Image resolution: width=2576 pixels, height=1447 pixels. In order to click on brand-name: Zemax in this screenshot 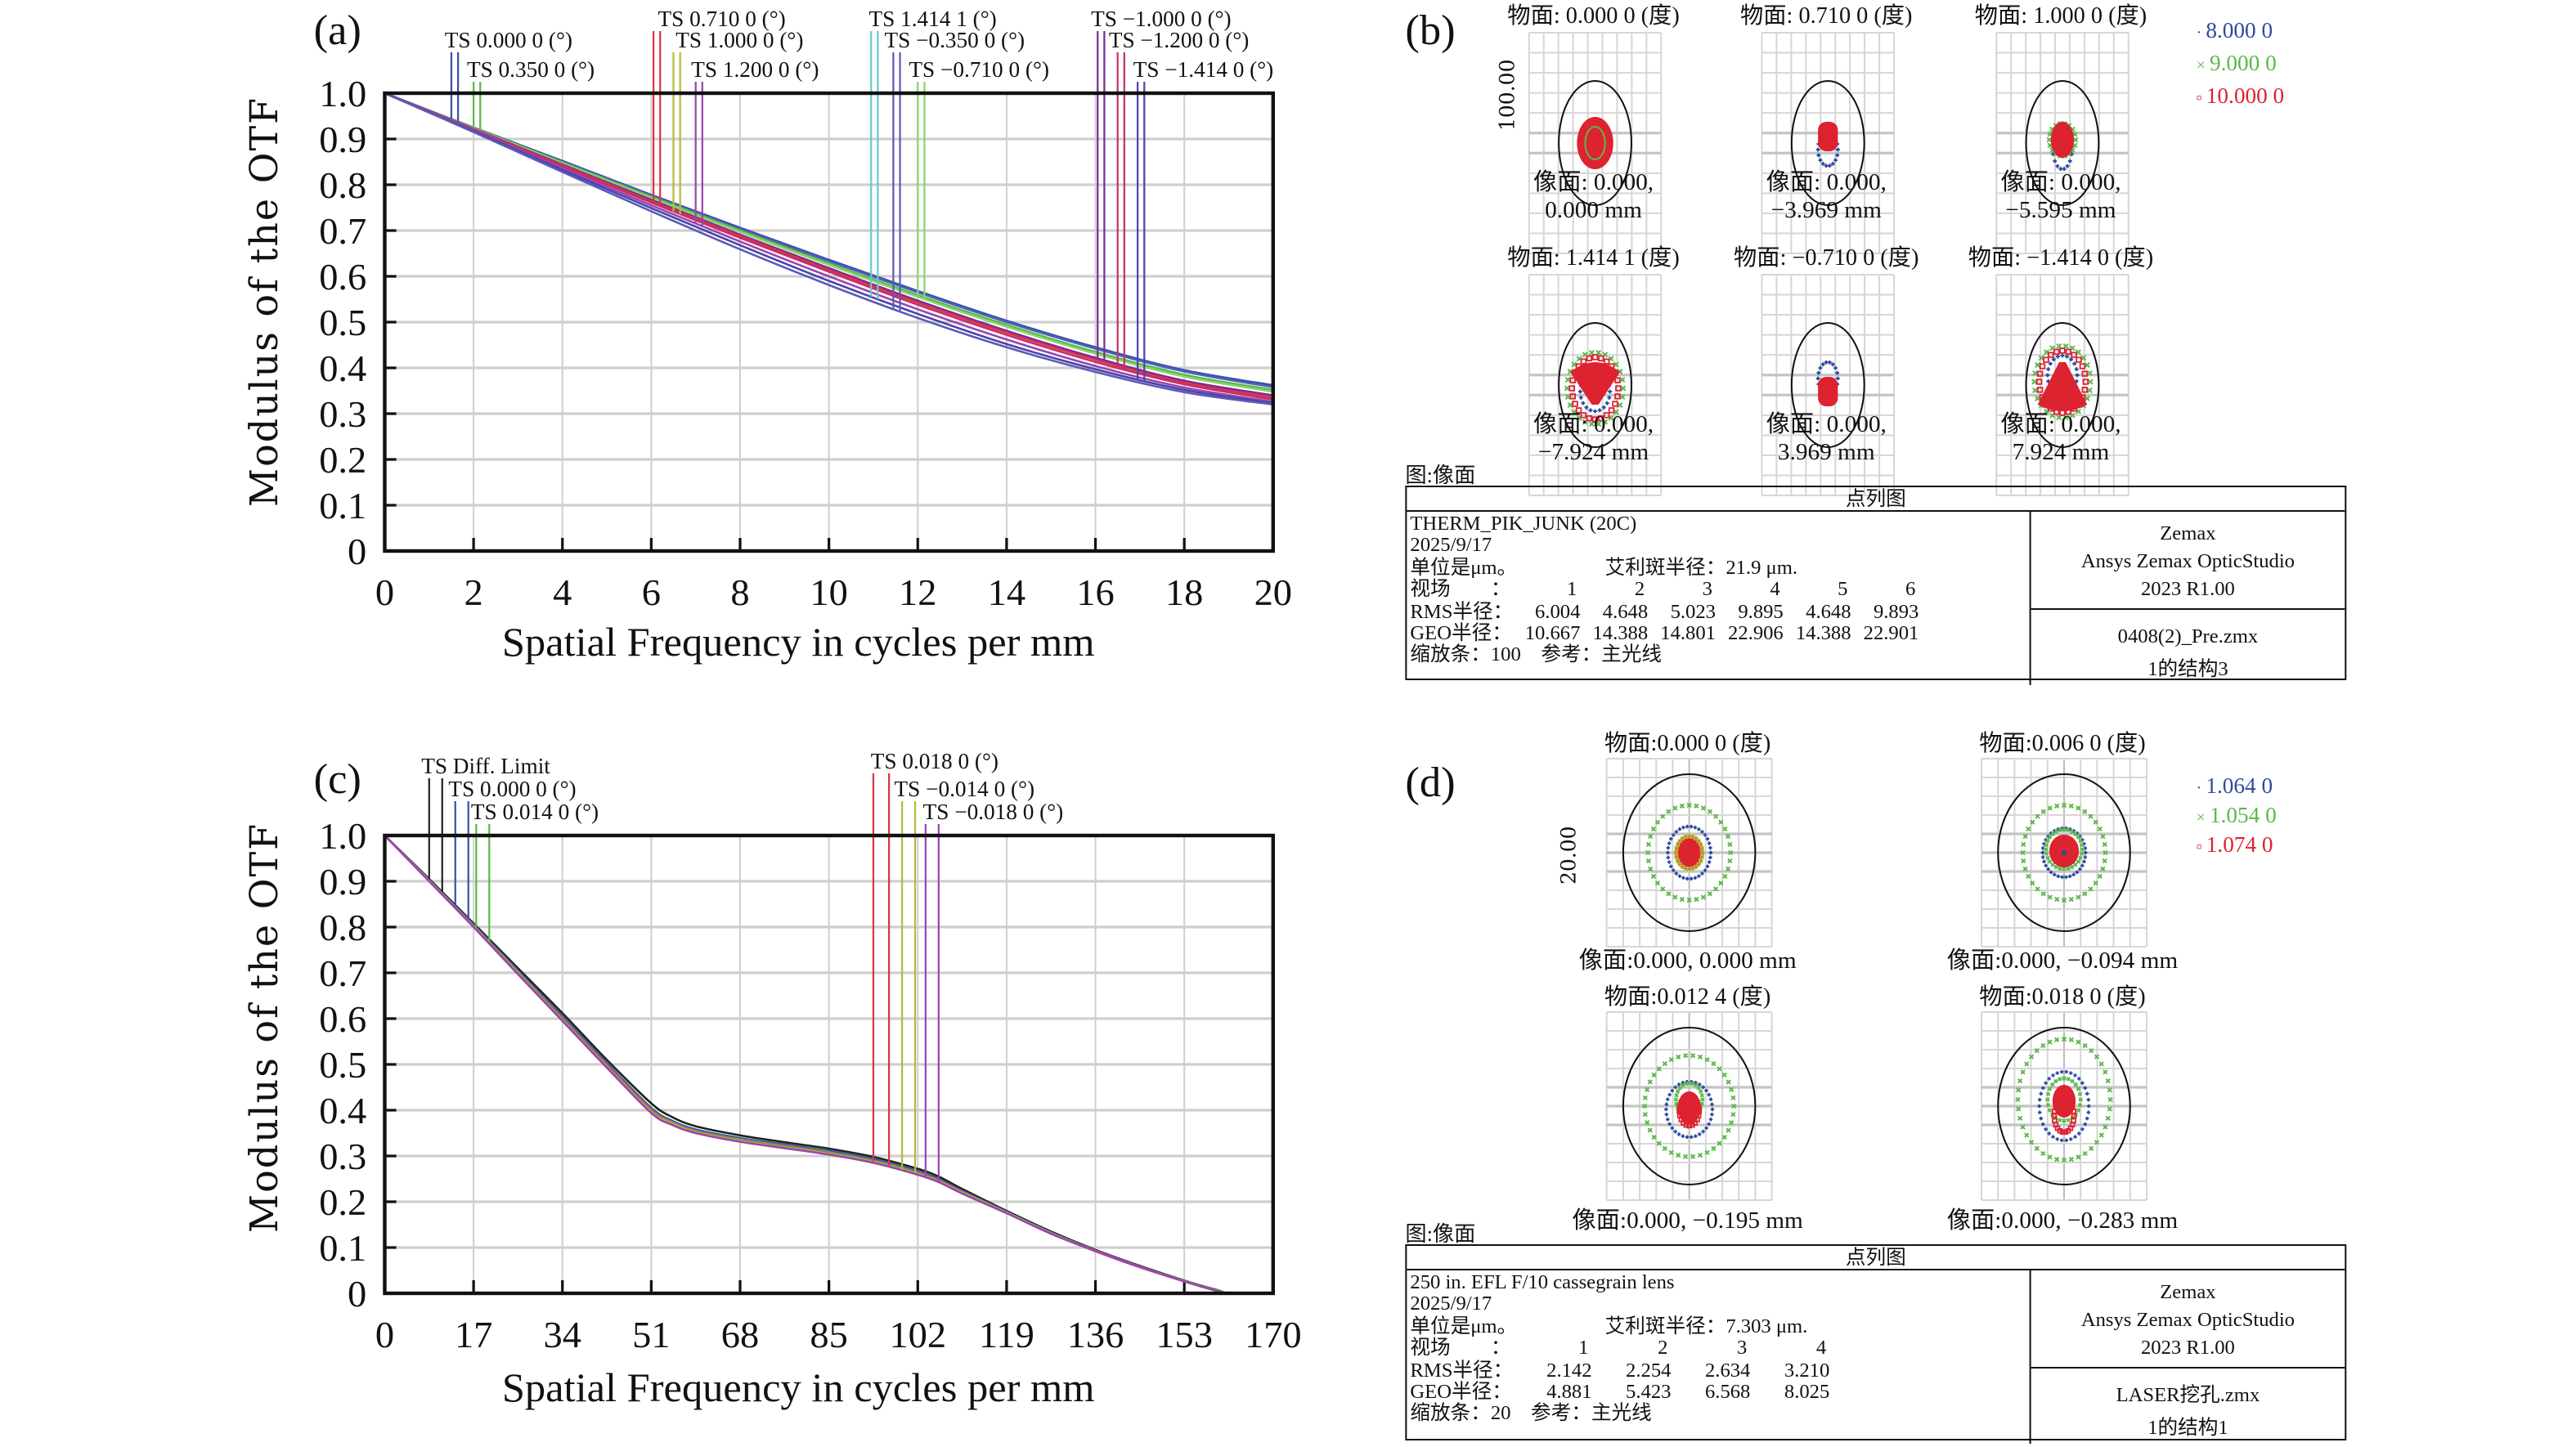, I will do `click(2188, 1291)`.